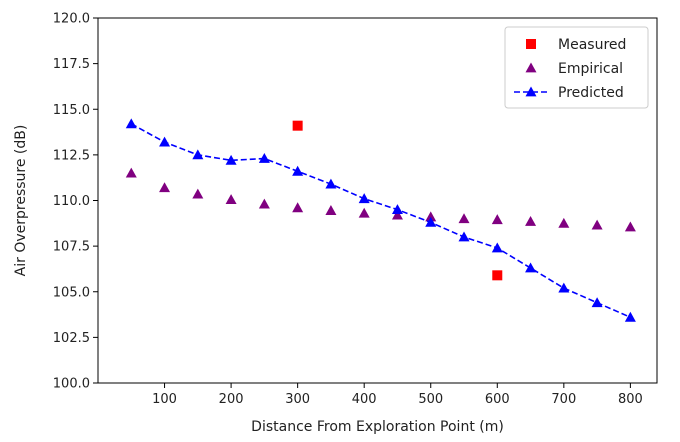 The height and width of the screenshot is (442, 680). What do you see at coordinates (531, 67) in the screenshot?
I see `legend-empirical-marker` at bounding box center [531, 67].